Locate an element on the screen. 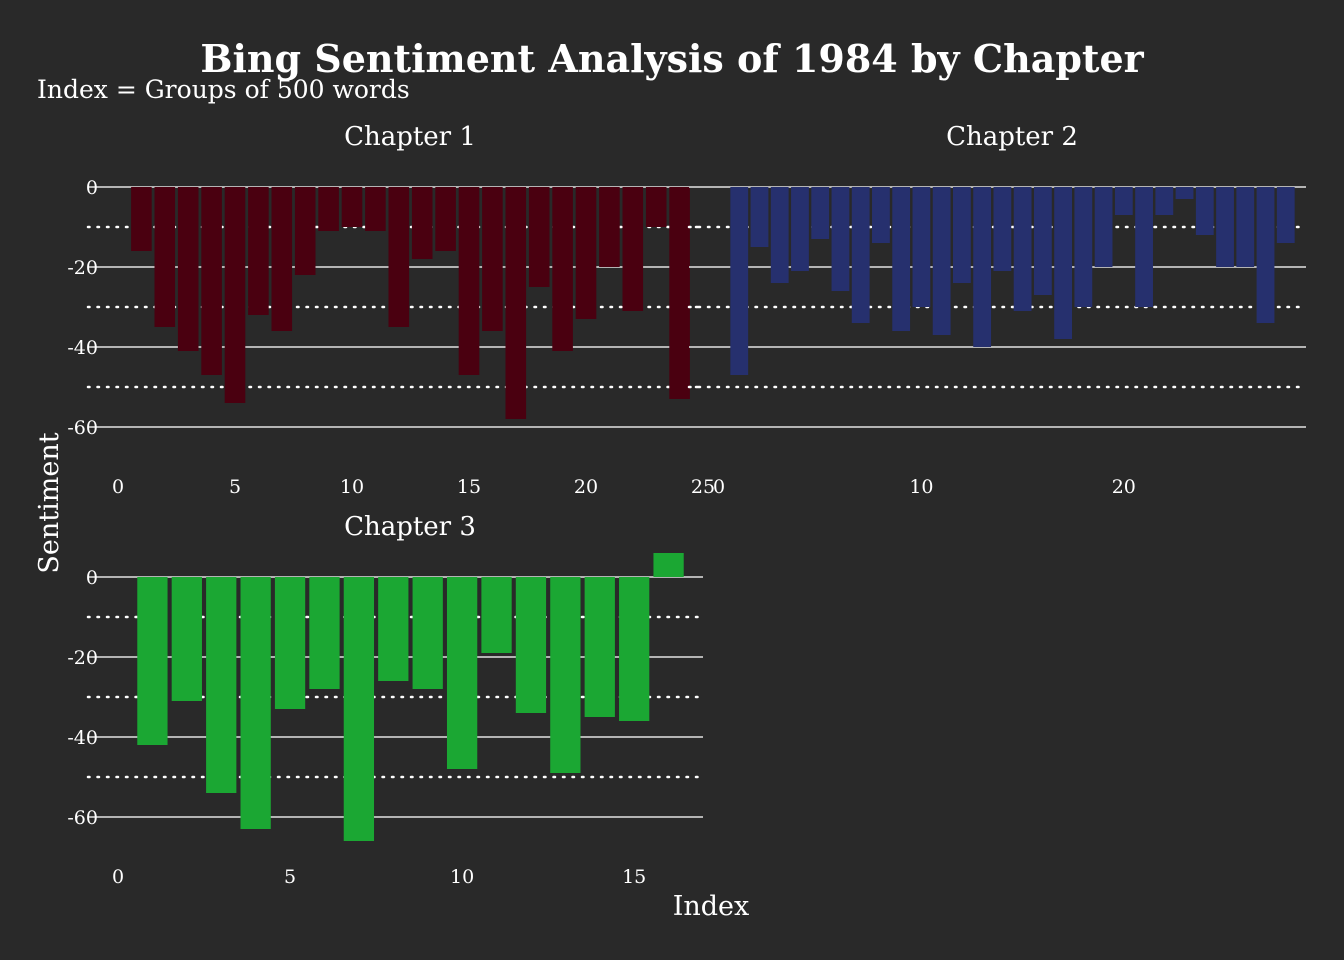  facet-label-chapter-2: Chapter 2 is located at coordinates (1012, 137).